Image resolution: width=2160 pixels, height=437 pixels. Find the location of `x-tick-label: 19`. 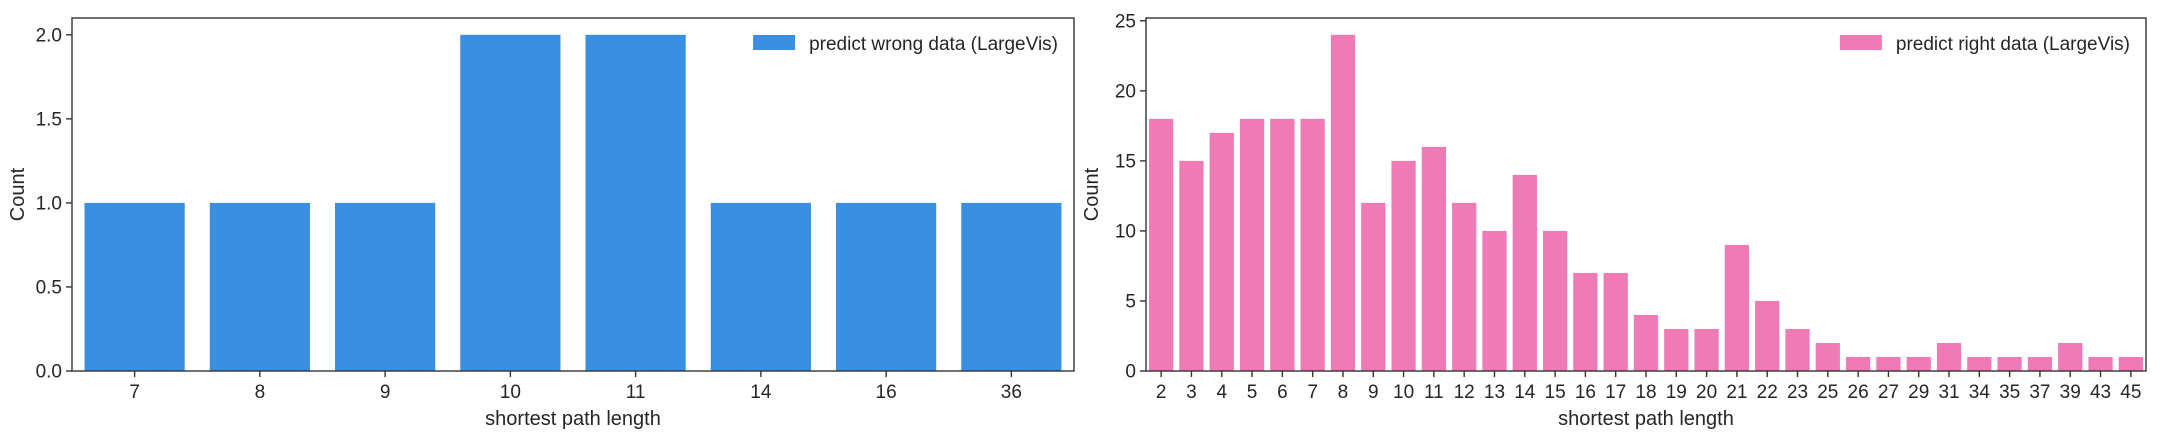

x-tick-label: 19 is located at coordinates (1676, 392).